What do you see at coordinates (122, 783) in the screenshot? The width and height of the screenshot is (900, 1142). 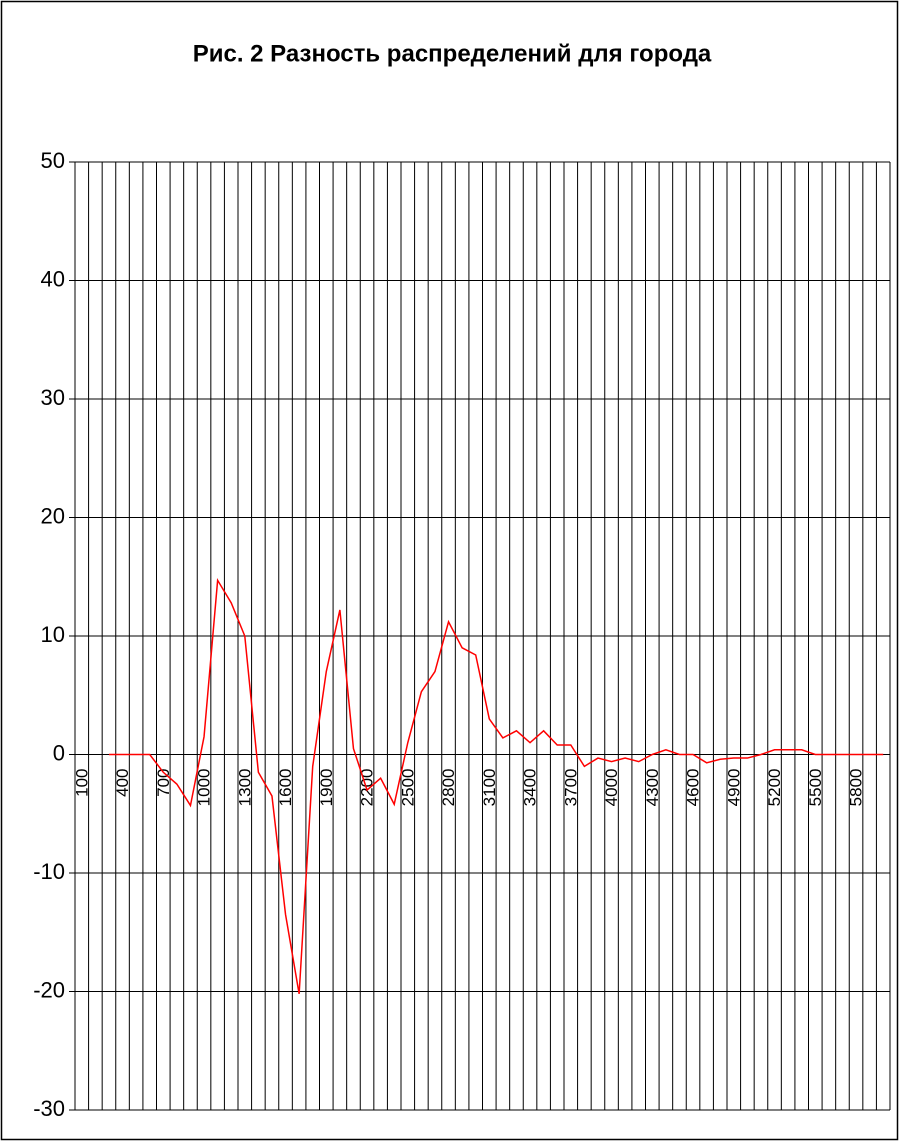 I see `x-tick-label: 400` at bounding box center [122, 783].